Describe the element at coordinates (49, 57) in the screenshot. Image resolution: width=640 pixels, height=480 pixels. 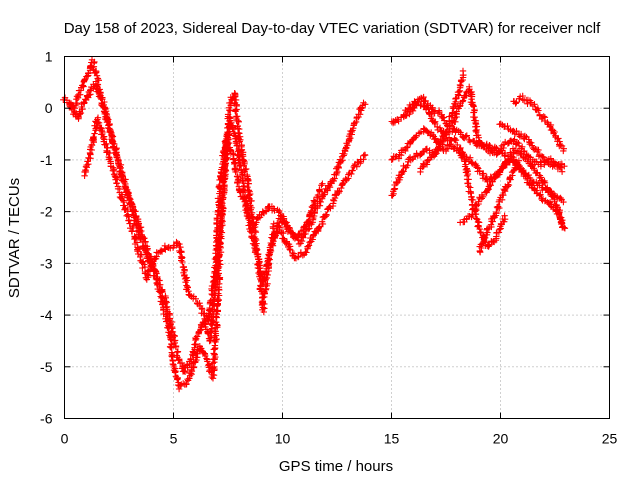
I see `y-tick-label: 1` at that location.